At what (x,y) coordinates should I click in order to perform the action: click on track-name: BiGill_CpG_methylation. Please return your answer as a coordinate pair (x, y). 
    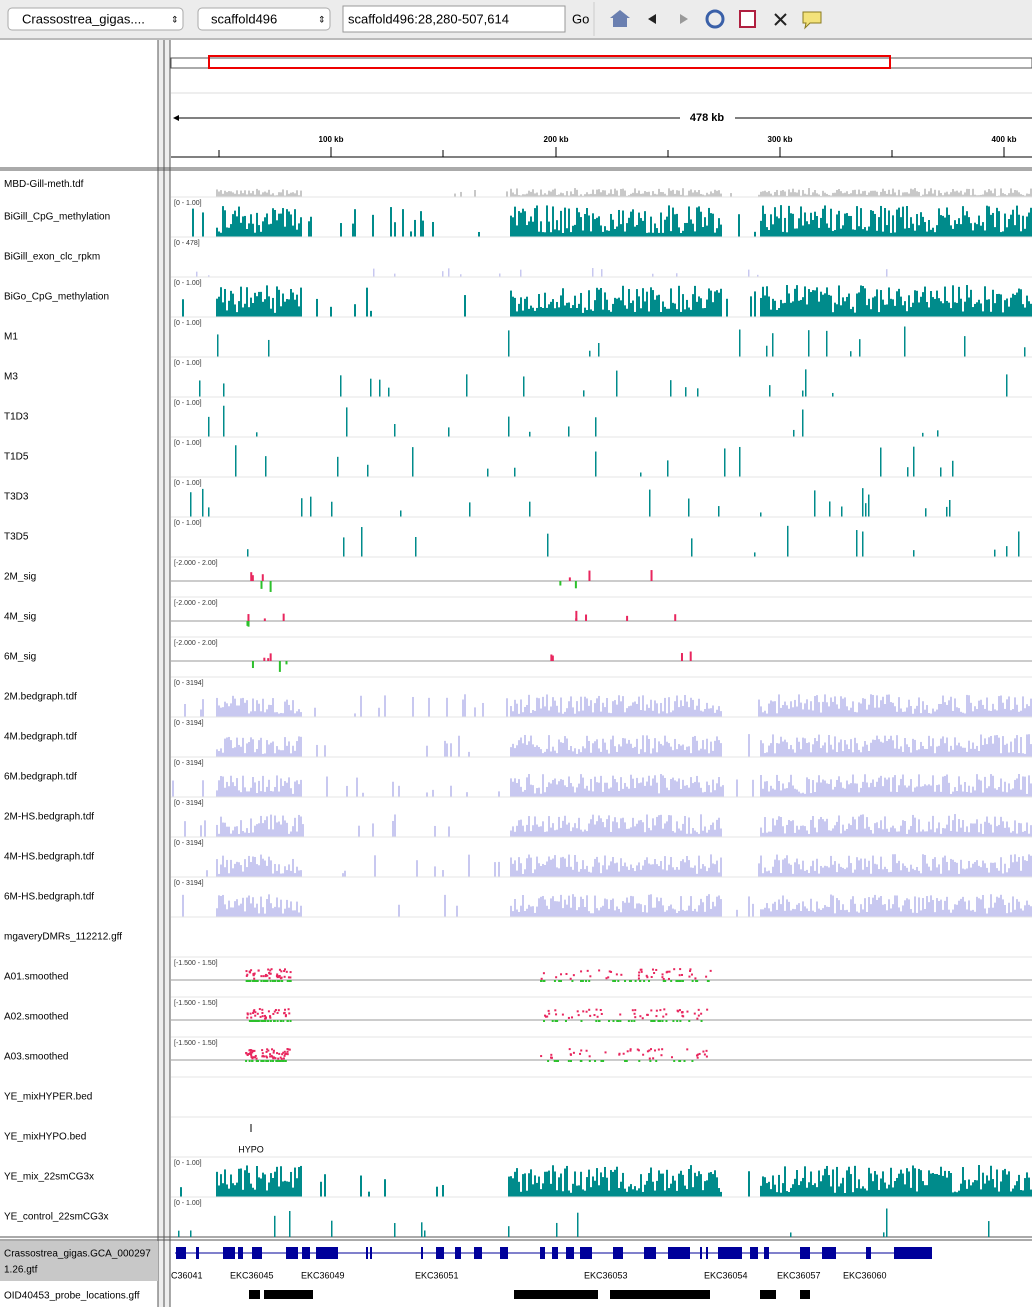
    Looking at the image, I should click on (57, 217).